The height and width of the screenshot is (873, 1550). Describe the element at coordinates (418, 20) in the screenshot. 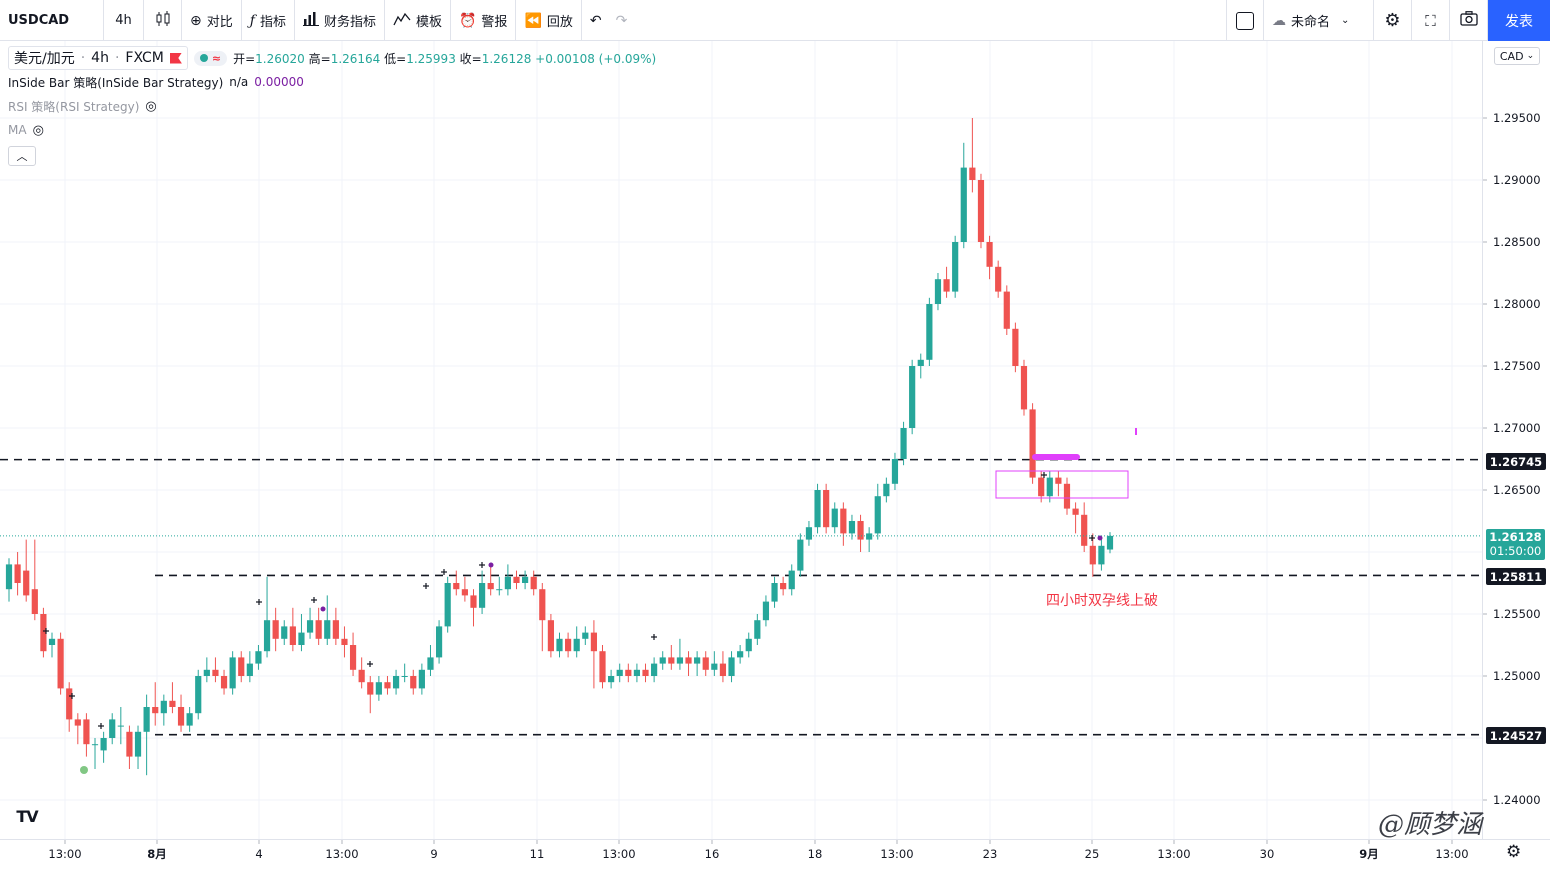

I see `templates-button: 模板` at that location.